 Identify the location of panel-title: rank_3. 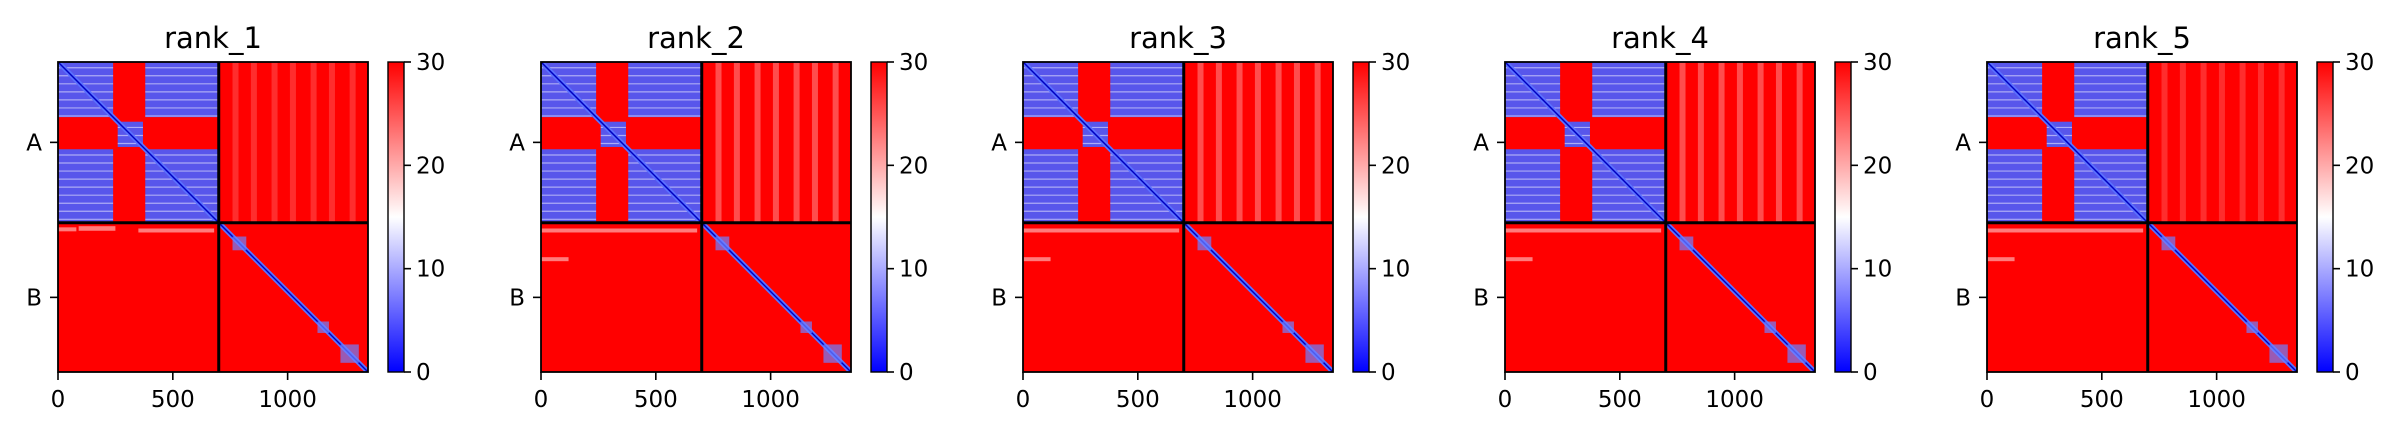
(1178, 38).